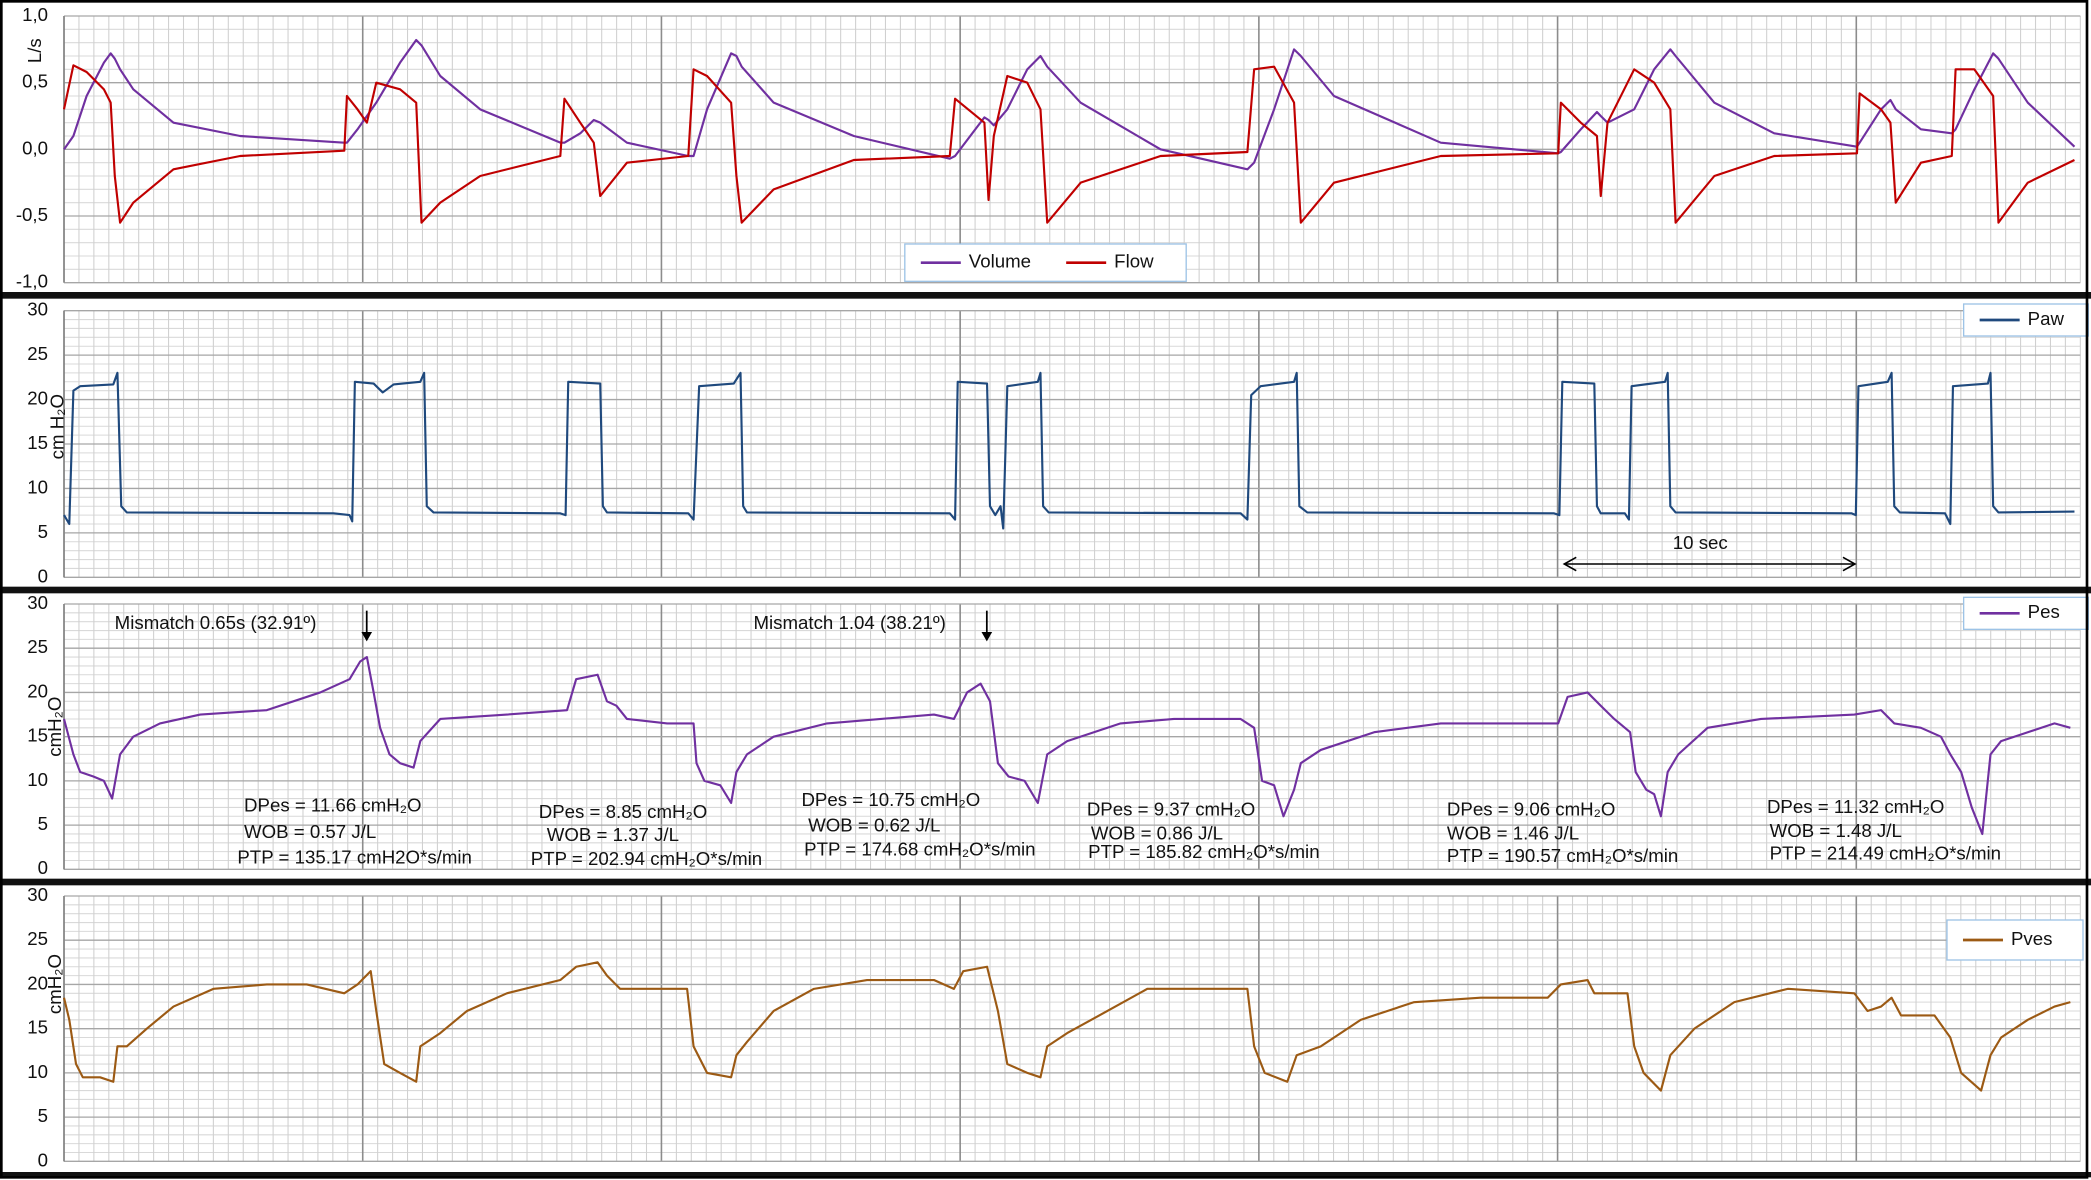 This screenshot has width=2091, height=1180. Describe the element at coordinates (1855, 806) in the screenshot. I see `annotation: DPes = 11.32 cmH₂O` at that location.